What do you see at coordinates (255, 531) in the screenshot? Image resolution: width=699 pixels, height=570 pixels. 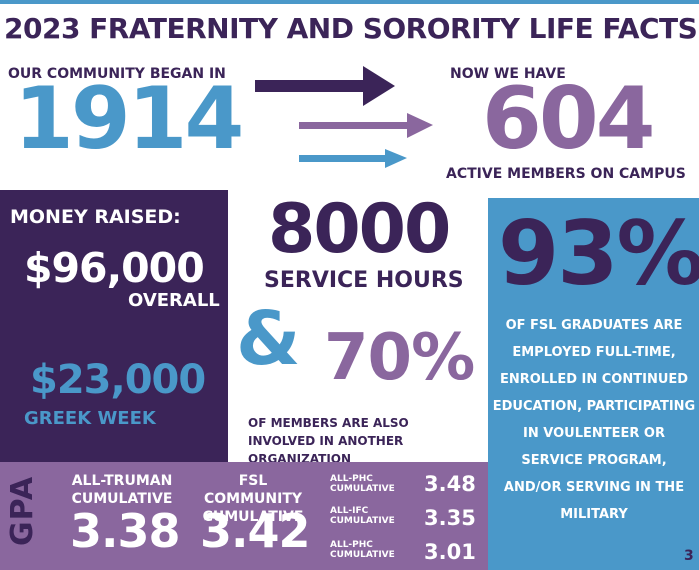 I see `gpa-fsl-value: 3.42` at bounding box center [255, 531].